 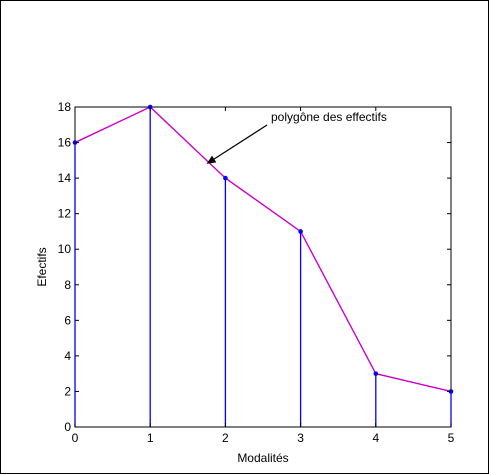 I want to click on y-tick-label-16: 16, so click(x=65, y=143).